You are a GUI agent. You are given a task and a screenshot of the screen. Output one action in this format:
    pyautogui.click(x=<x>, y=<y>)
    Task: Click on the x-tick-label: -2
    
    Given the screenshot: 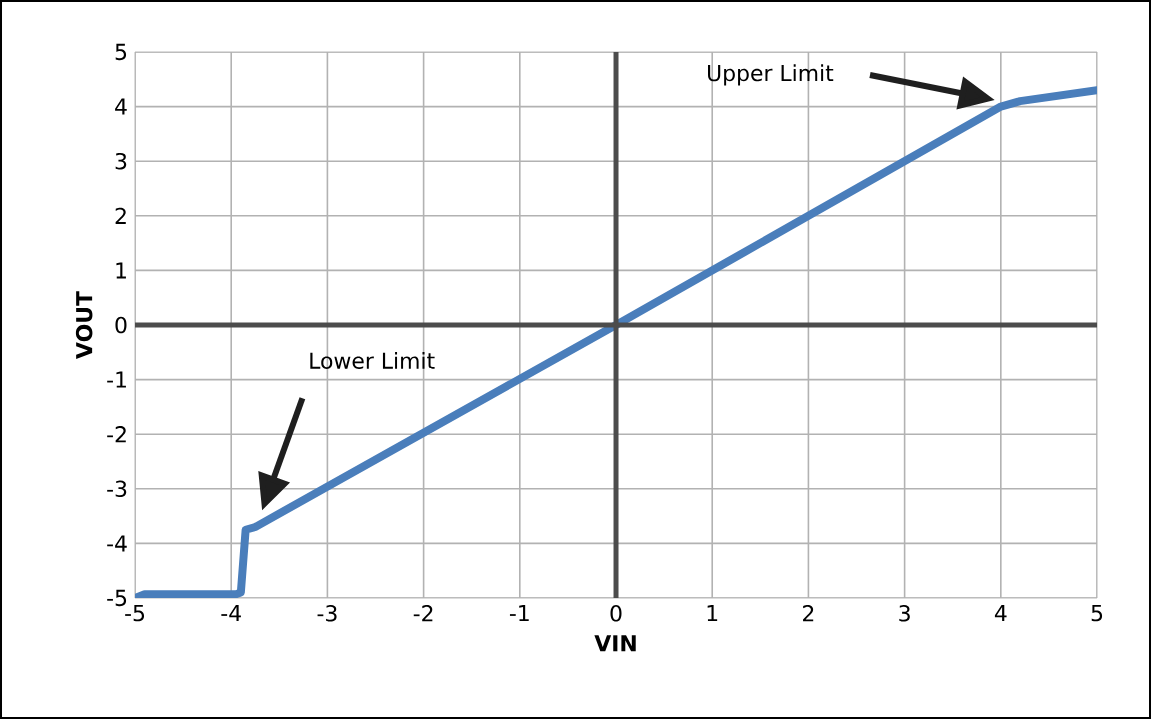 What is the action you would take?
    pyautogui.click(x=423, y=613)
    